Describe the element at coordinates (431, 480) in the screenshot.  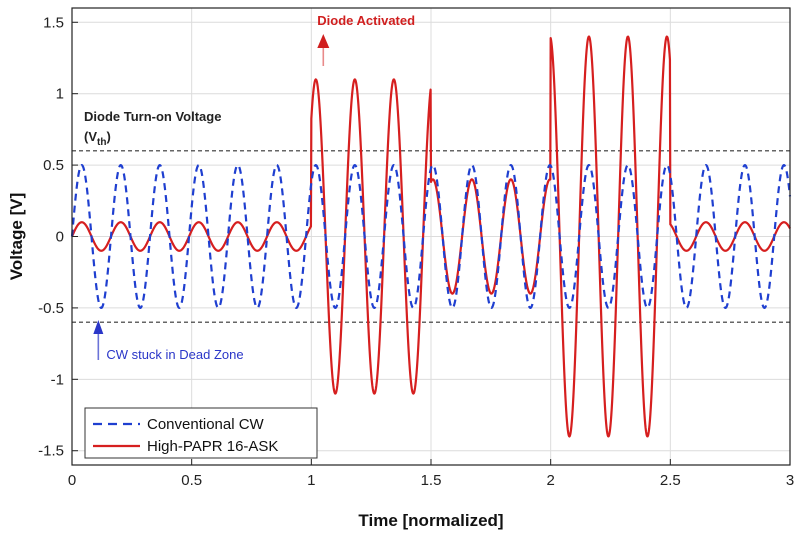
I see `x-tick-label-3: 1.5` at that location.